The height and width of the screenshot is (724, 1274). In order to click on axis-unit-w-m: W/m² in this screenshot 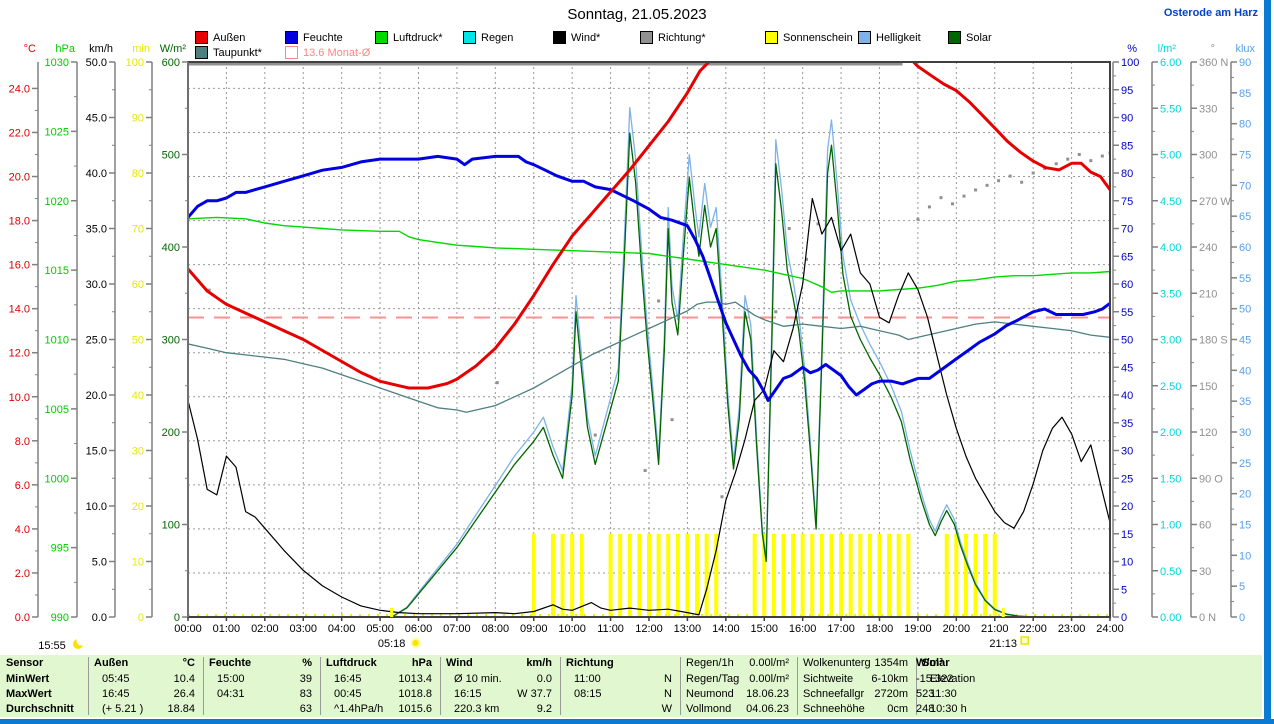, I will do `click(173, 49)`.